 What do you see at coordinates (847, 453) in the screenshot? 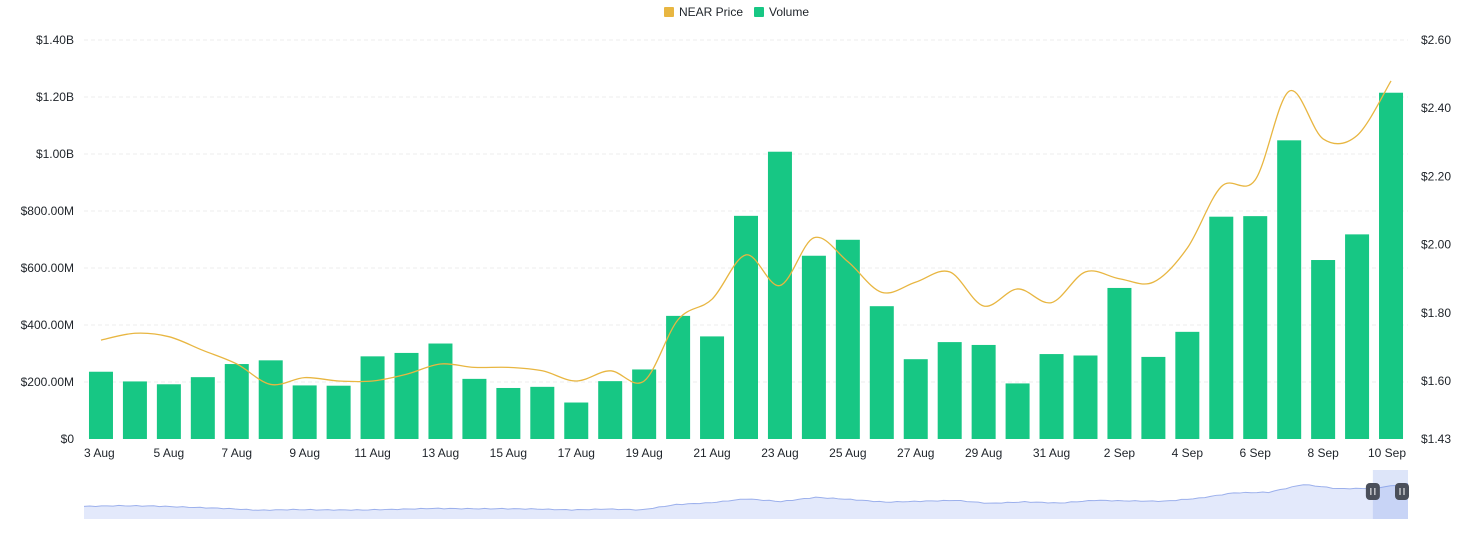
I see `x-tick-label: 25 Aug` at bounding box center [847, 453].